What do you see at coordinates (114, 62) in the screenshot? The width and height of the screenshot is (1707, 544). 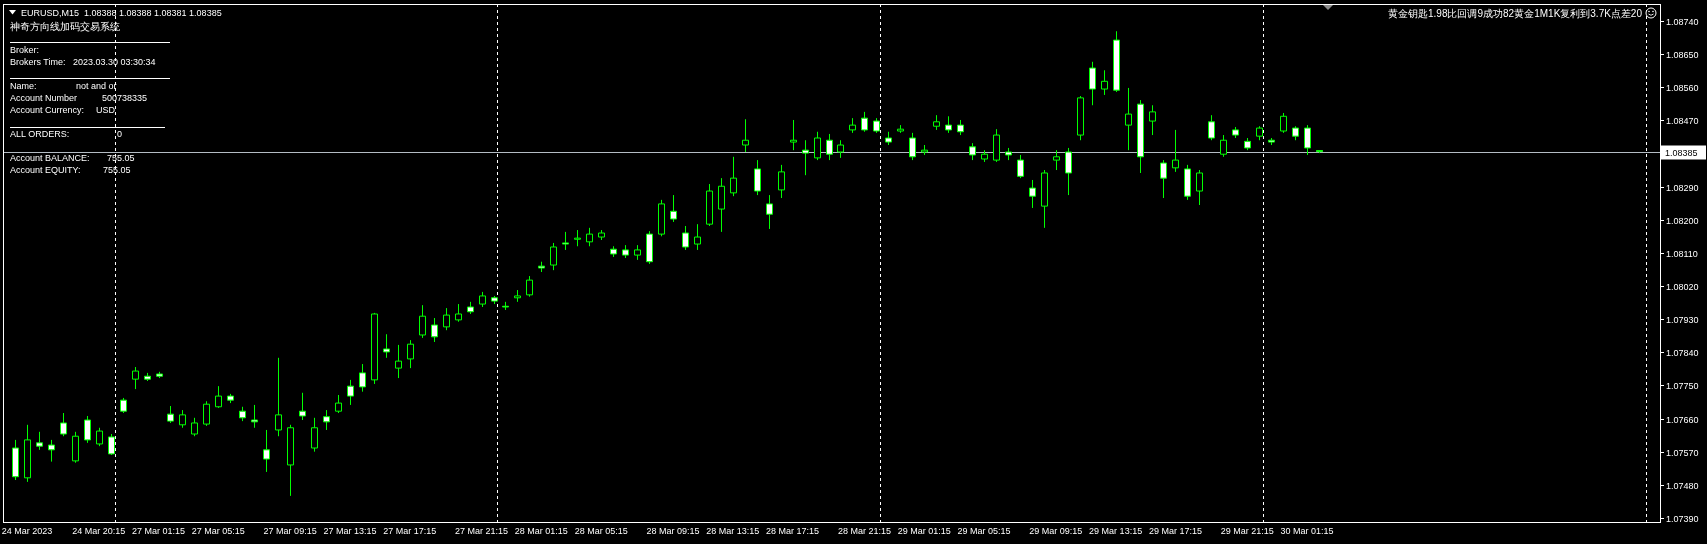 I see `annotation: 2023.03.30 03:30:34` at bounding box center [114, 62].